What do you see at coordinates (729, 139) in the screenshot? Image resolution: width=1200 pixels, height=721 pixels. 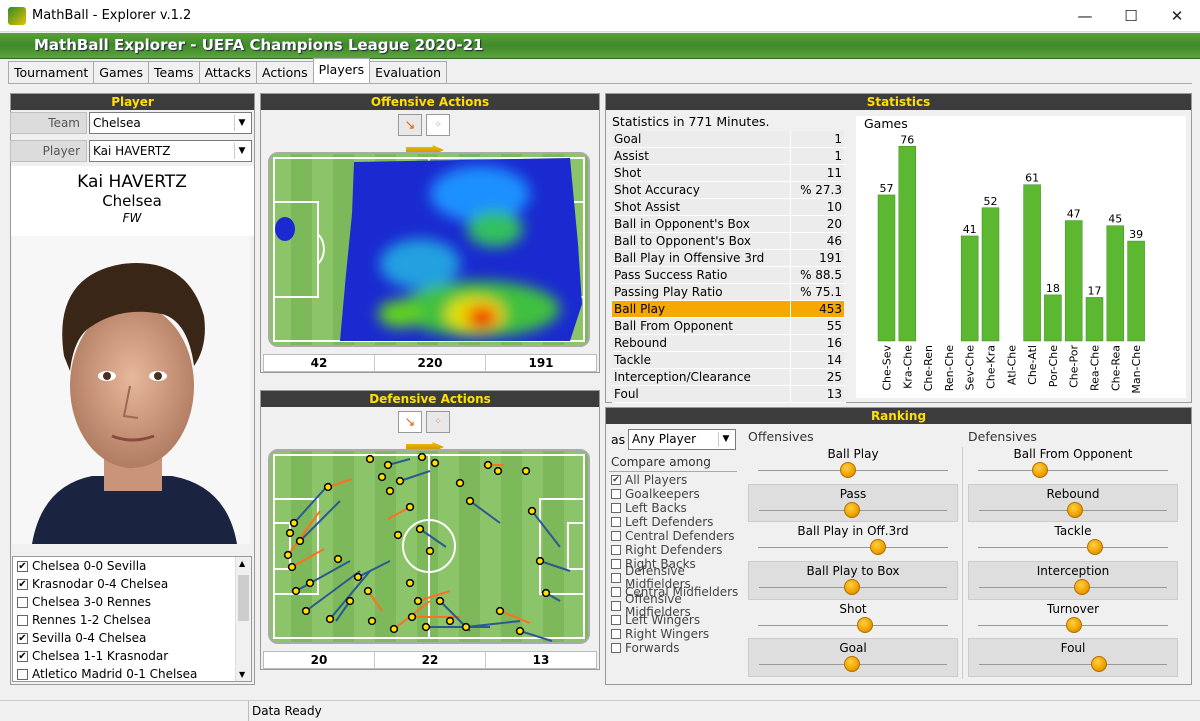 I see `stat-row: Goal 1` at bounding box center [729, 139].